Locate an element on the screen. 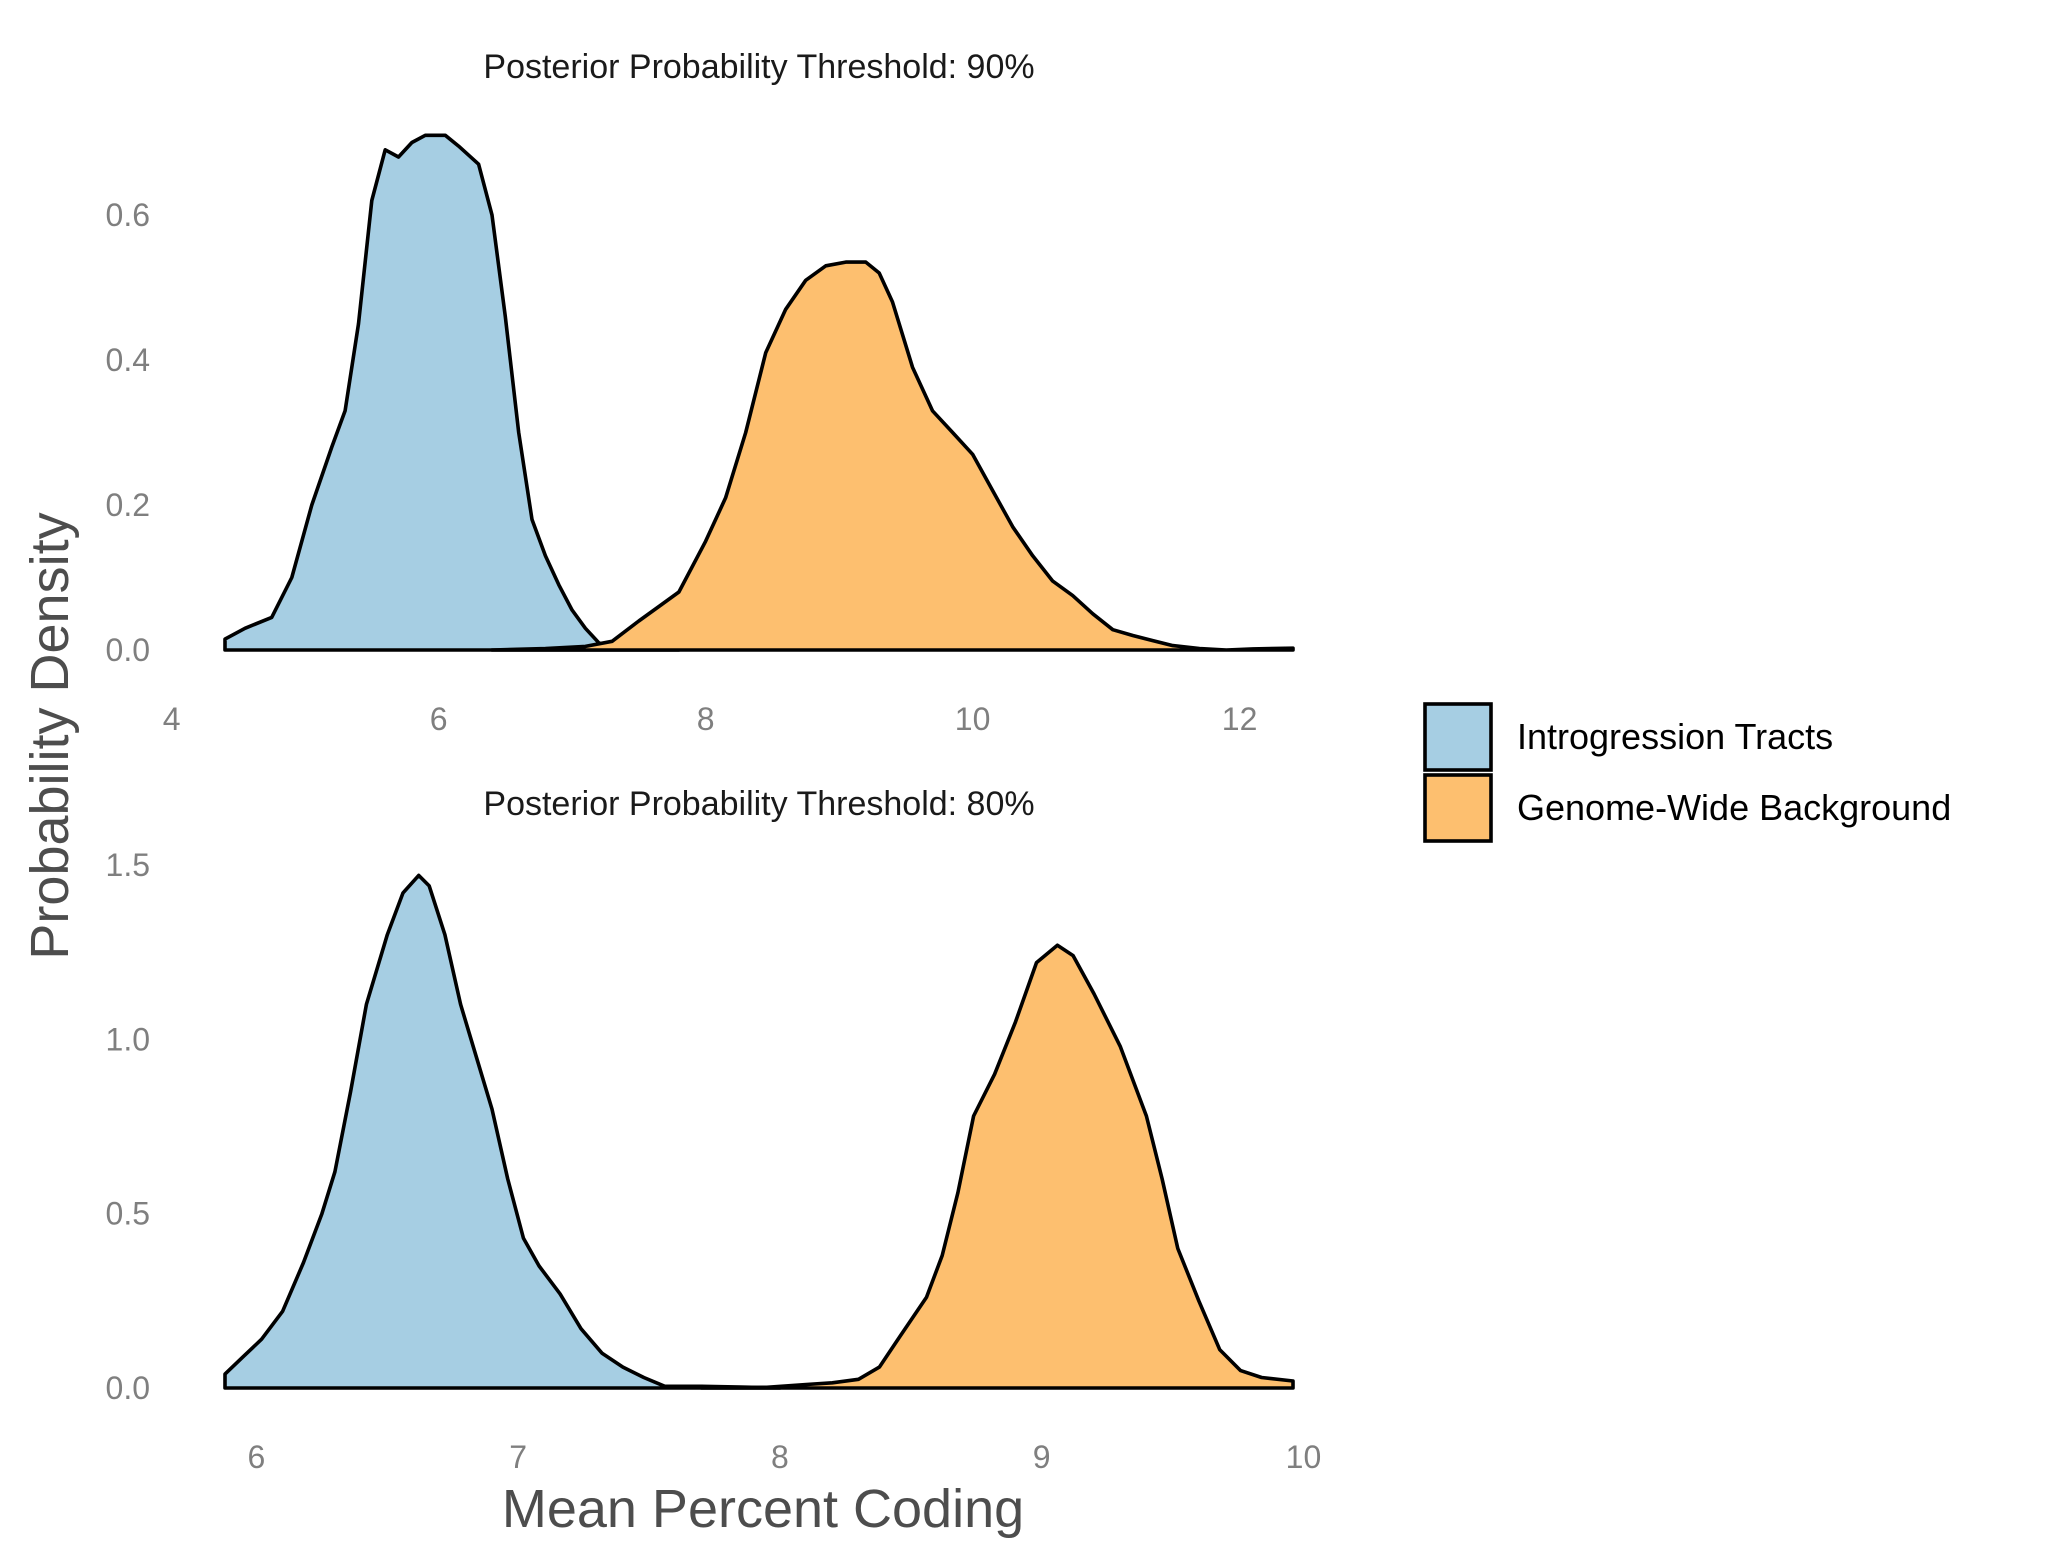  y-tick-label: 0.2 is located at coordinates (128, 505).